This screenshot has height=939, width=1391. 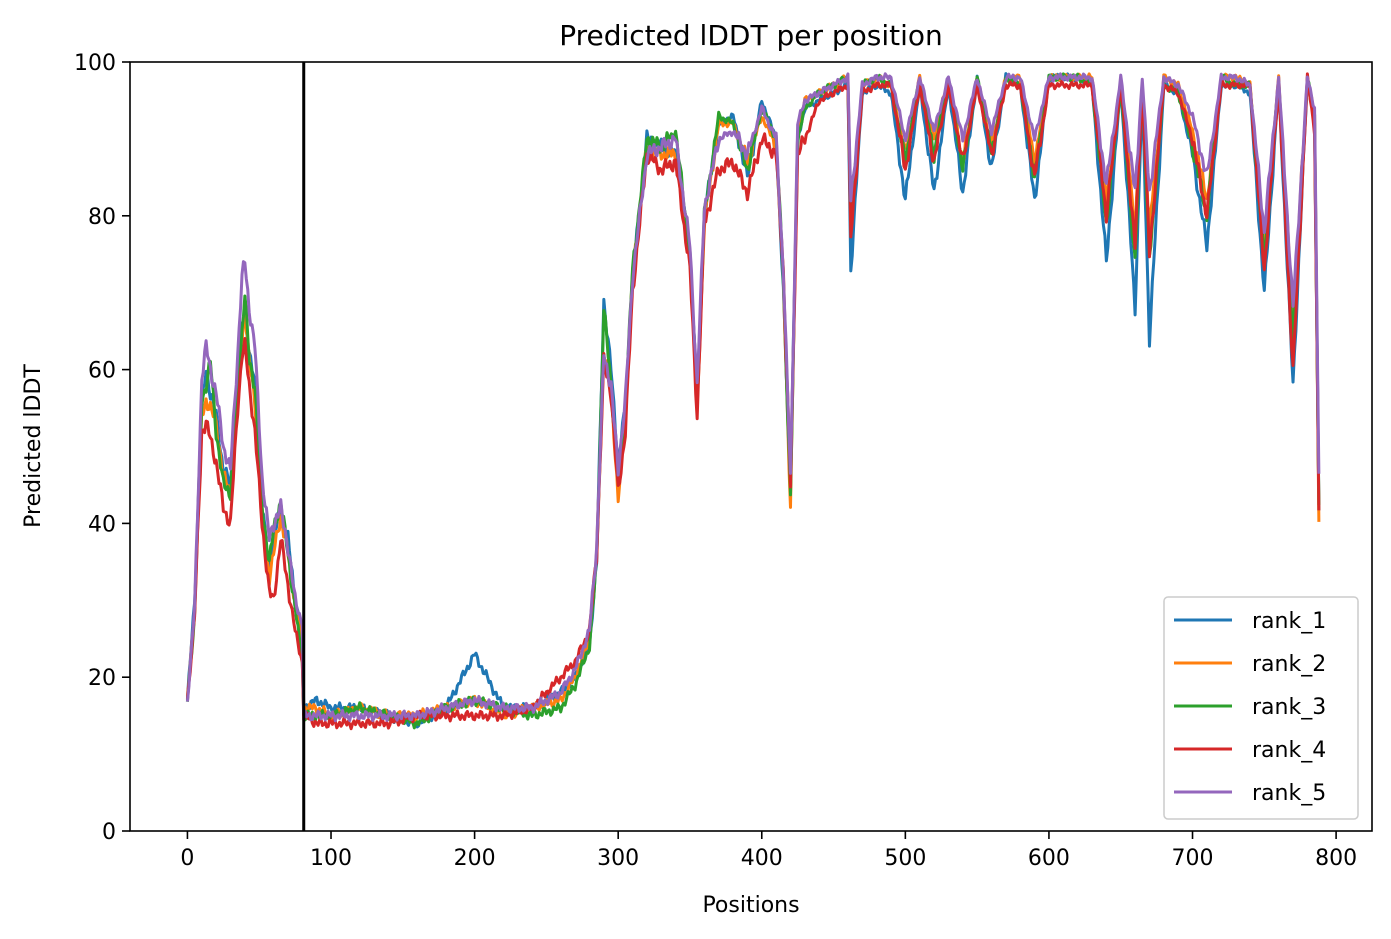 What do you see at coordinates (1289, 621) in the screenshot?
I see `legend-label-rank-1: rank_1` at bounding box center [1289, 621].